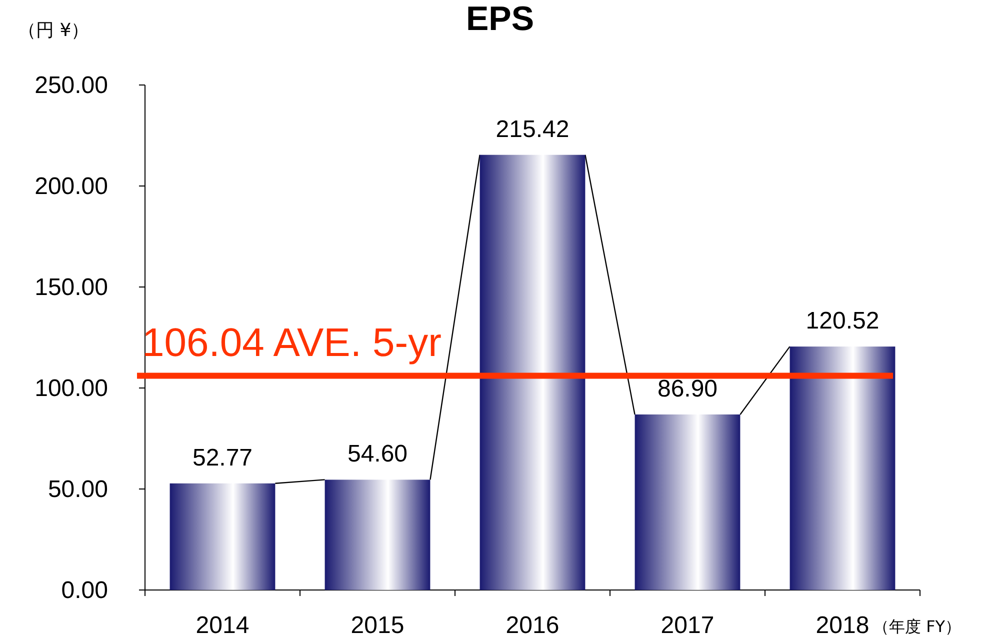  What do you see at coordinates (843, 623) in the screenshot?
I see `x-tick-label: 2018` at bounding box center [843, 623].